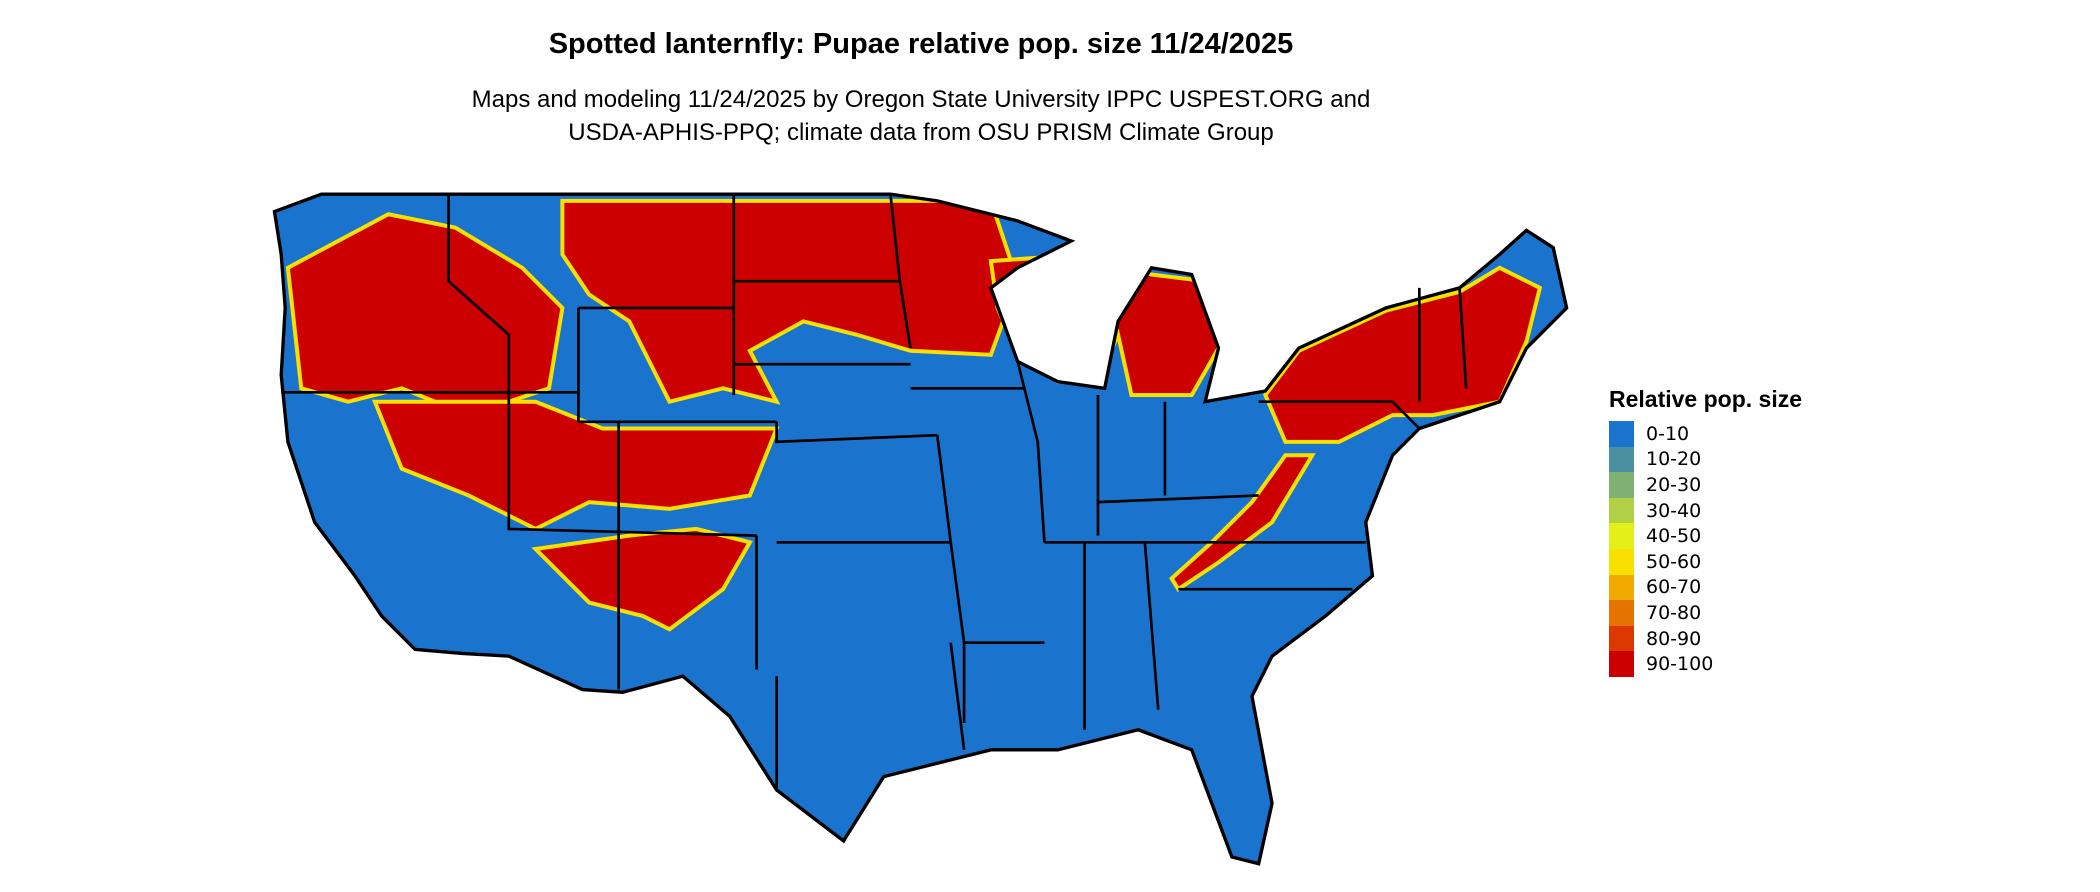 This screenshot has width=2100, height=892. What do you see at coordinates (1705, 638) in the screenshot?
I see `legend-item: 80-90` at bounding box center [1705, 638].